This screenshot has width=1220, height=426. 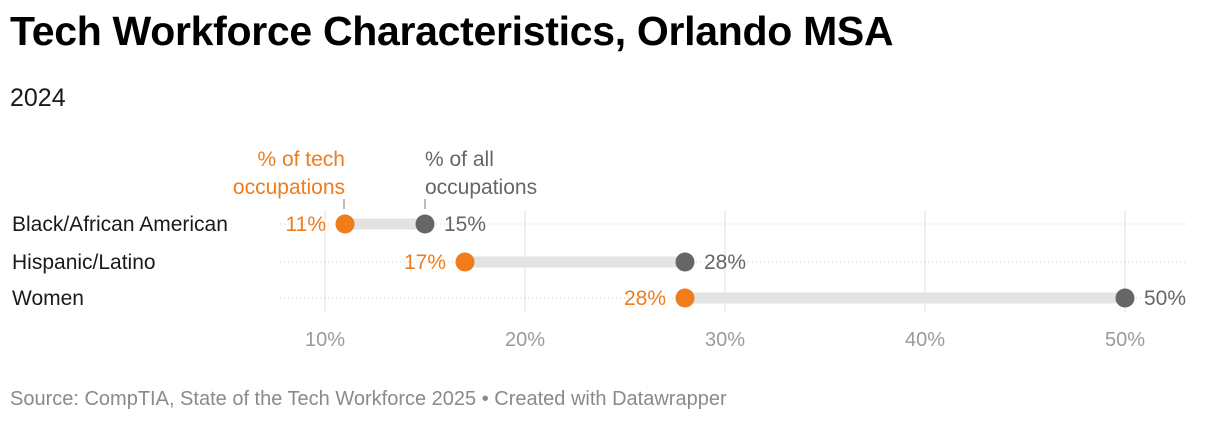 What do you see at coordinates (120, 224) in the screenshot?
I see `category-label: Black/African American` at bounding box center [120, 224].